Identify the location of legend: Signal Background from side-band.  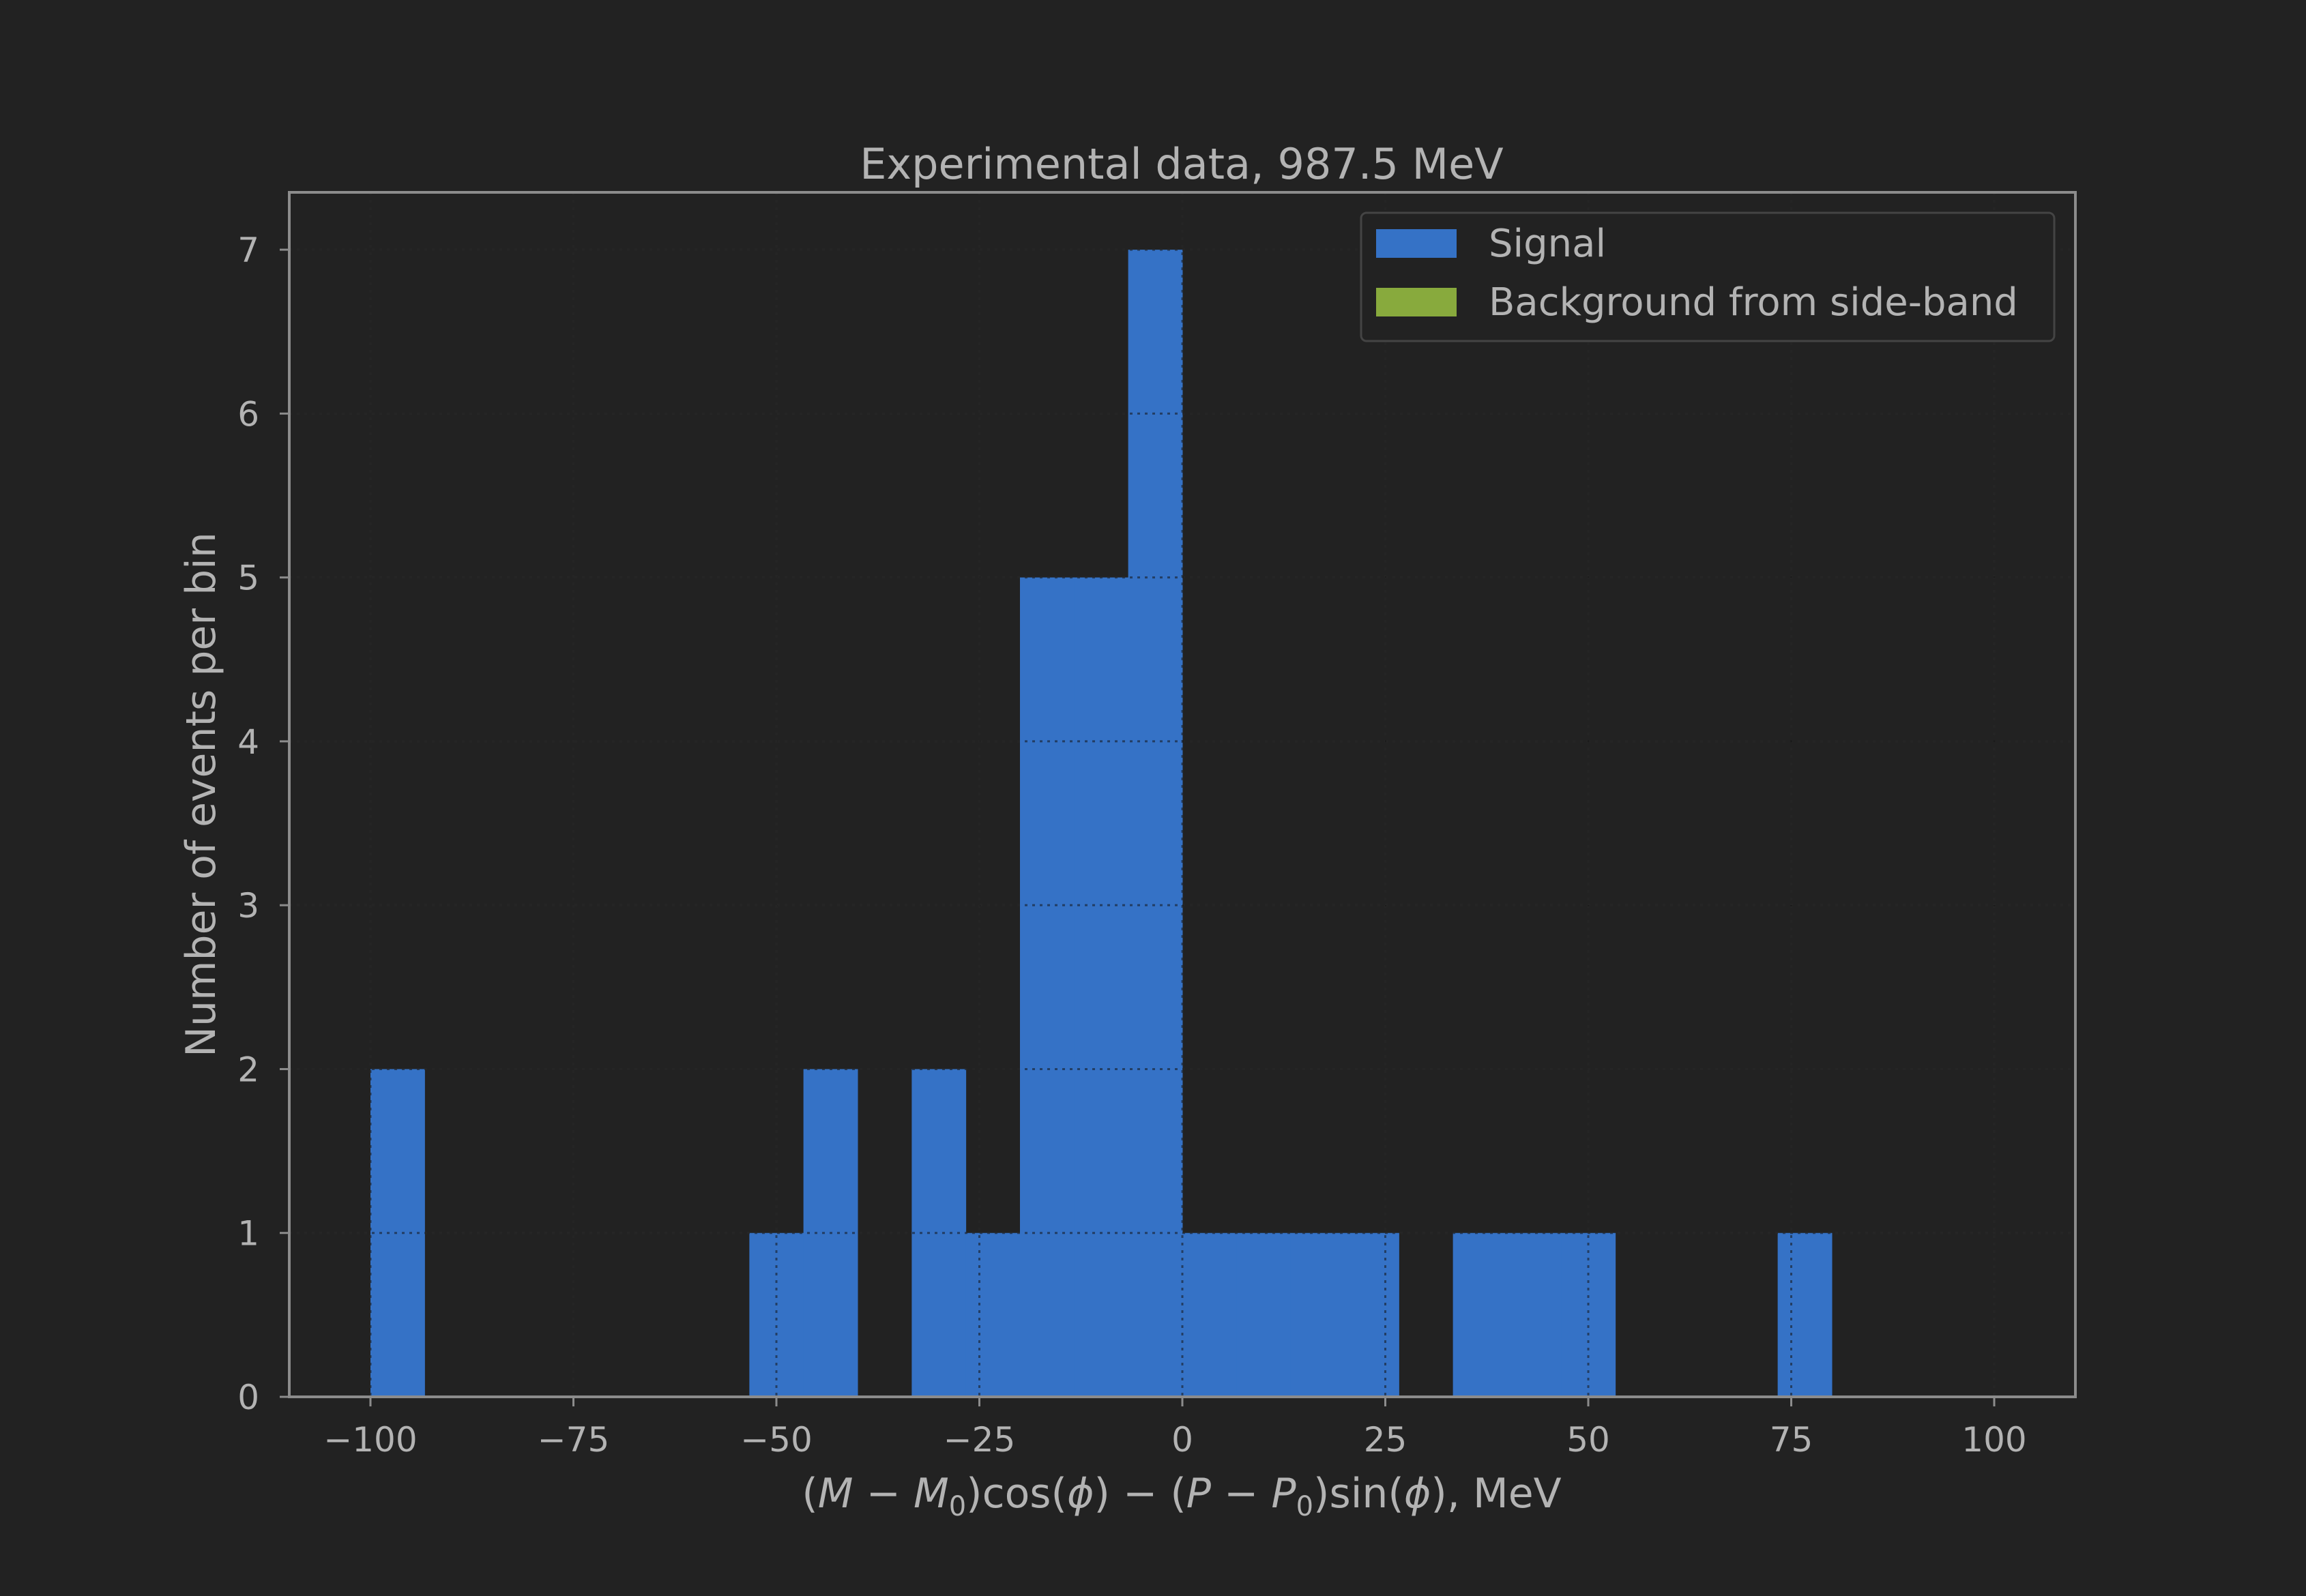
(1707, 277).